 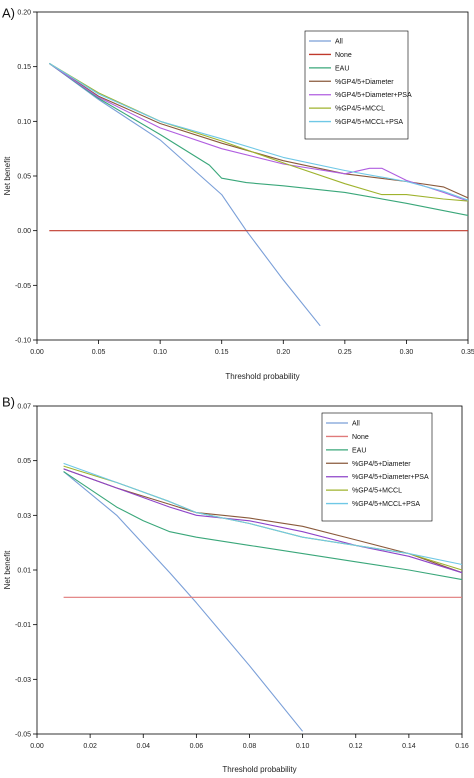 I want to click on legend-box, so click(x=377, y=467).